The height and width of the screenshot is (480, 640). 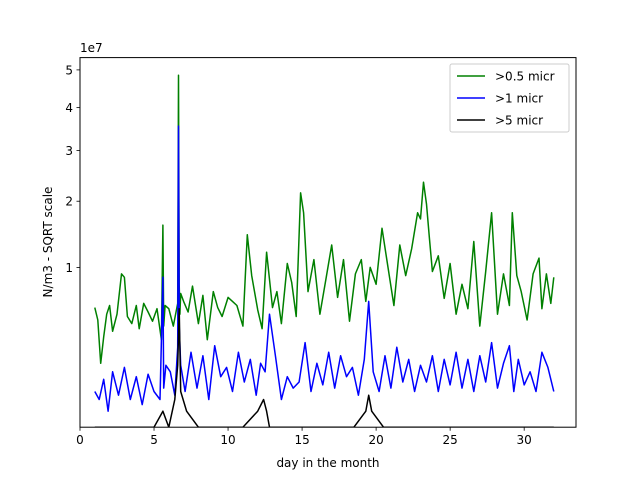 What do you see at coordinates (525, 77) in the screenshot?
I see `legend-label-1: >0.5 micr` at bounding box center [525, 77].